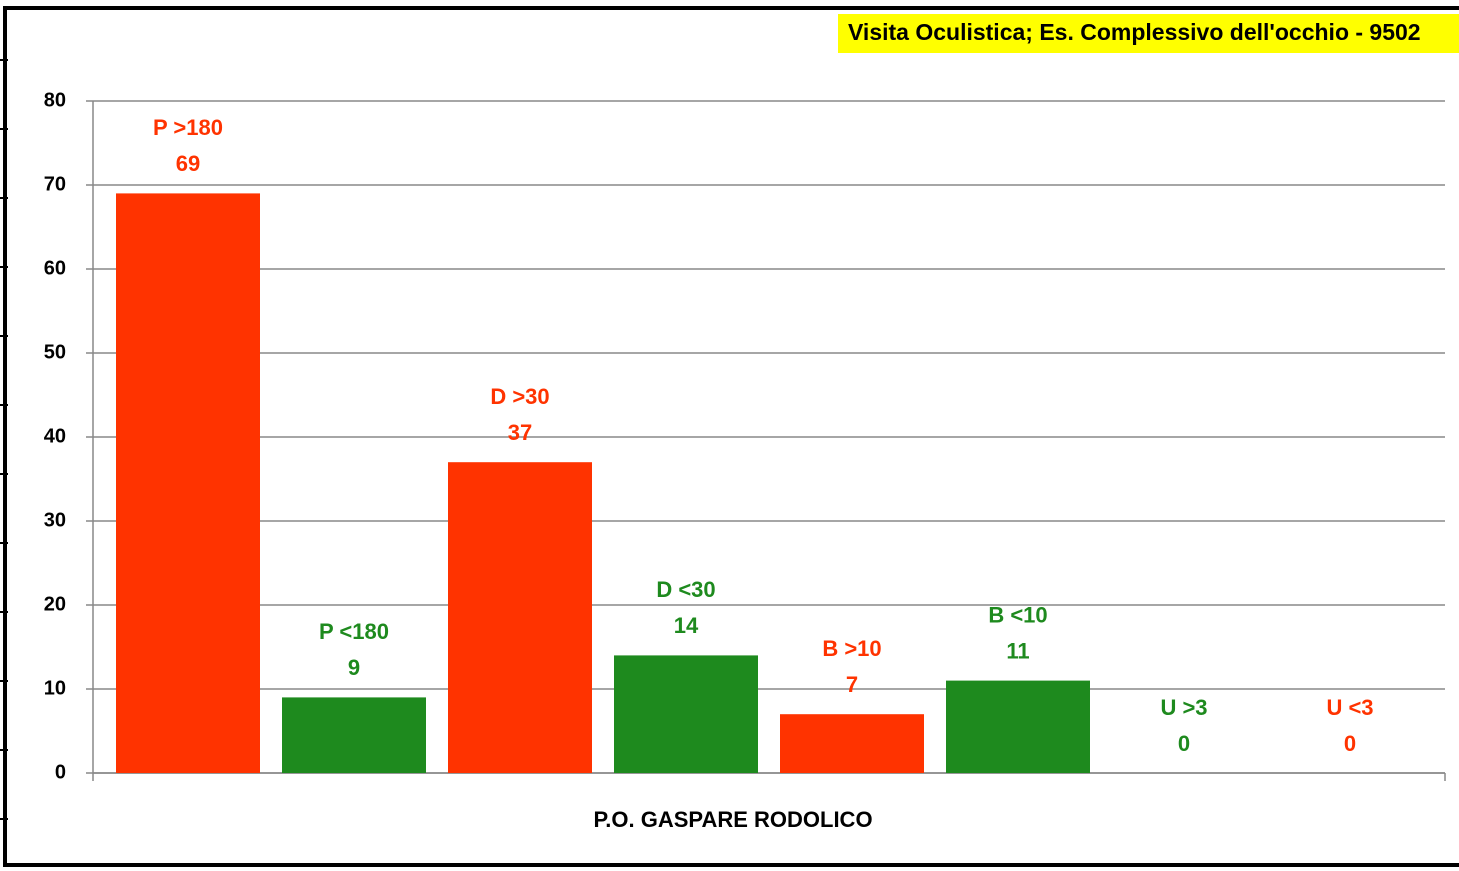 The height and width of the screenshot is (871, 1459). What do you see at coordinates (55, 520) in the screenshot?
I see `y-tick-label: 30` at bounding box center [55, 520].